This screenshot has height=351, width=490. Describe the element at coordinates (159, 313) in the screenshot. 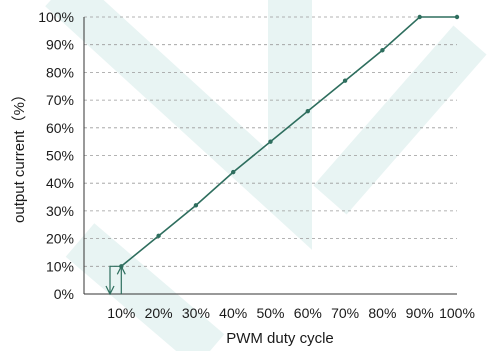

I see `x-tick-label: 20%` at that location.